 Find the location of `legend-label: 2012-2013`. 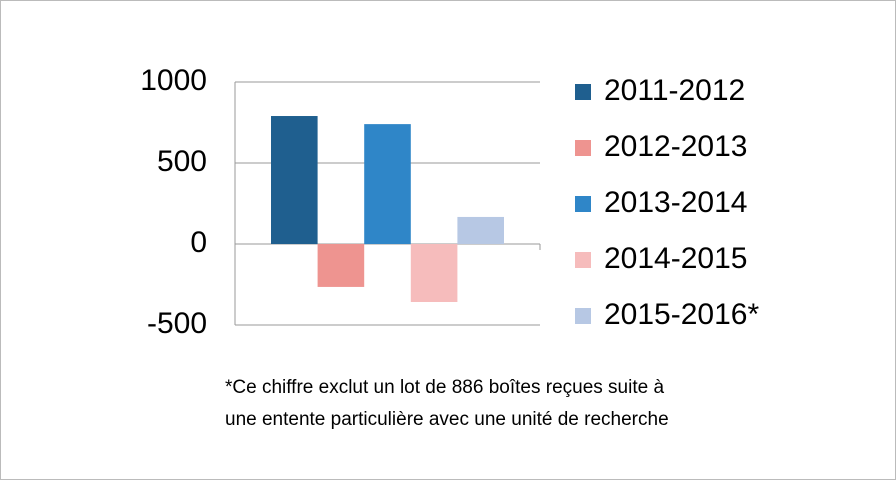

legend-label: 2012-2013 is located at coordinates (675, 146).